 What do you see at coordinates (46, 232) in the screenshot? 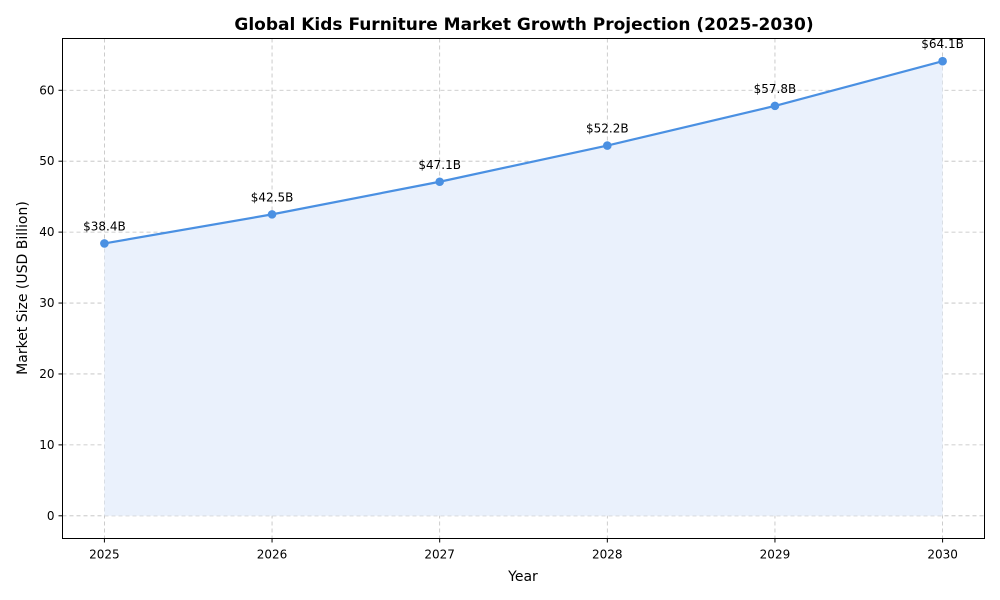
I see `y-tick-label: 40` at bounding box center [46, 232].